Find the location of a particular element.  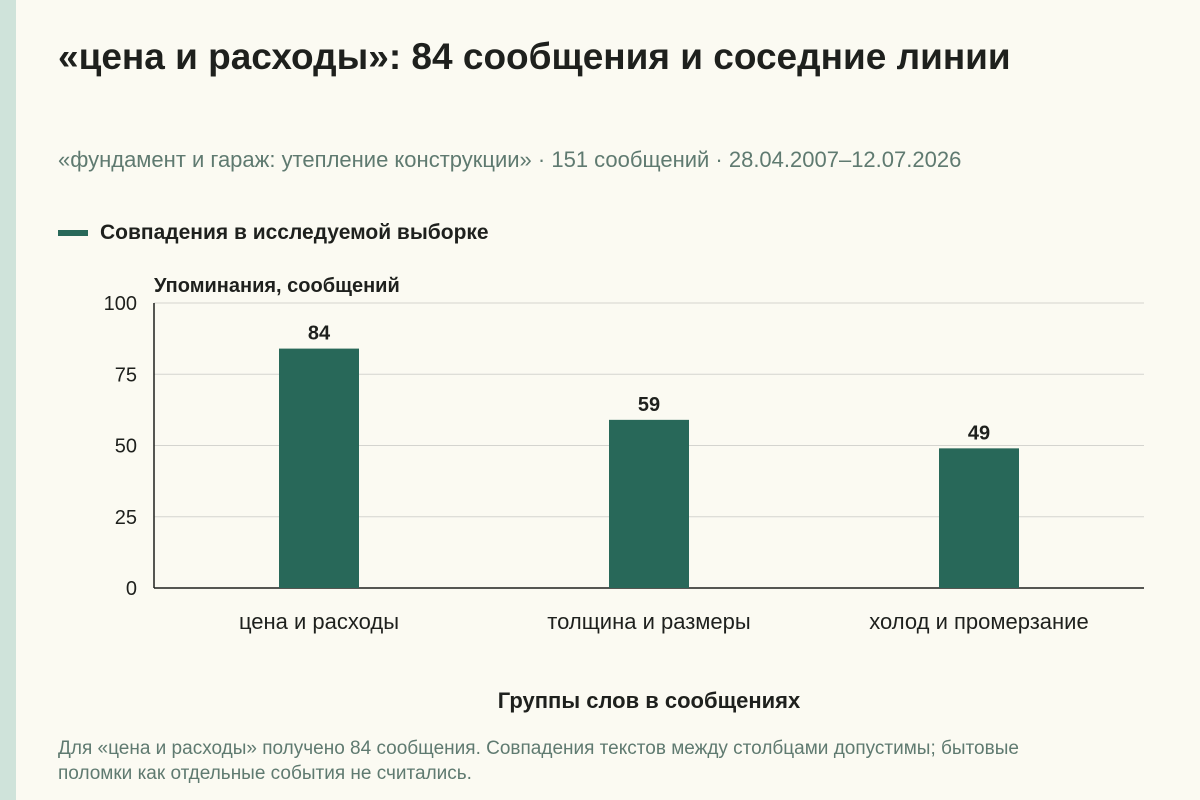

x-tick-label: цена и расходы is located at coordinates (319, 621).